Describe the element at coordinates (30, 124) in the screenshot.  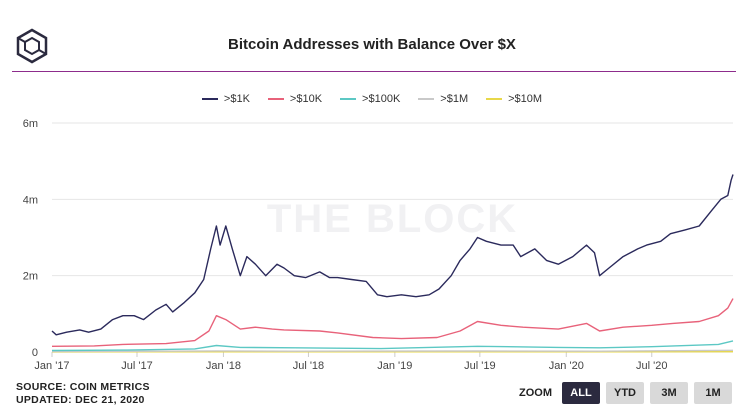
I see `y-tick-label: 6m` at that location.